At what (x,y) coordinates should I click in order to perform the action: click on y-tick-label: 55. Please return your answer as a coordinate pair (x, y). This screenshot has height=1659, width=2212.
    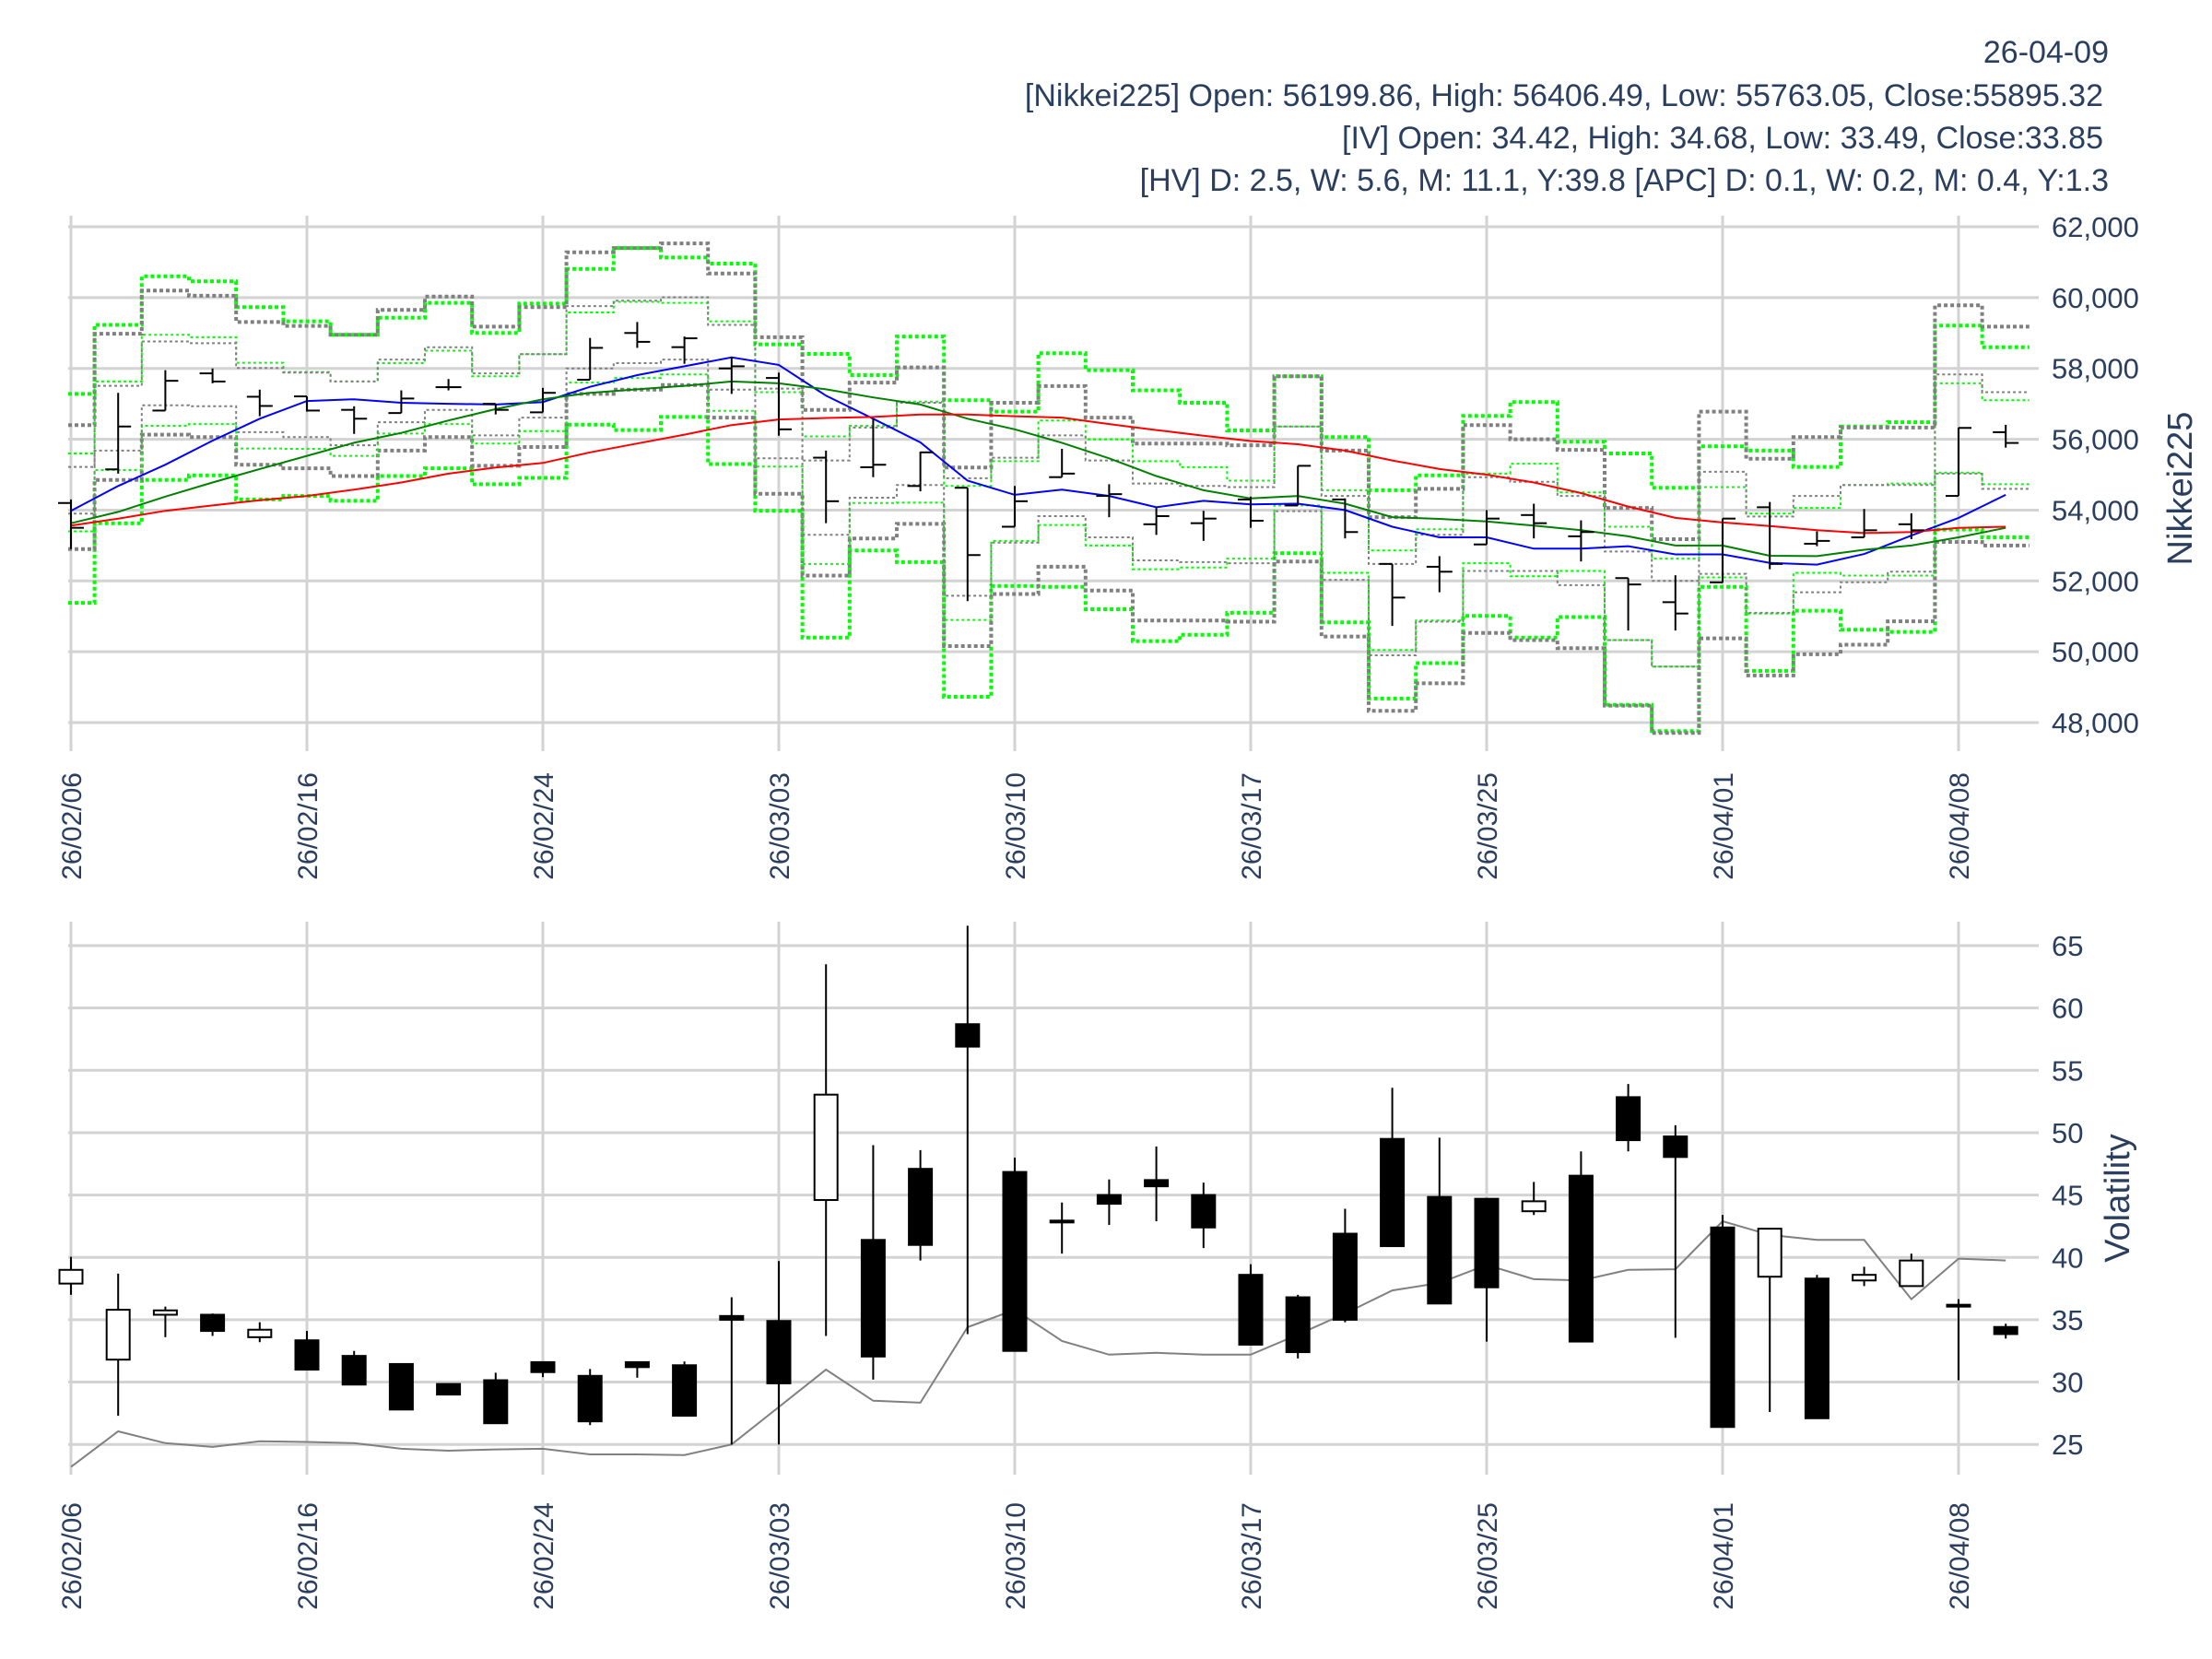
    Looking at the image, I should click on (2067, 1070).